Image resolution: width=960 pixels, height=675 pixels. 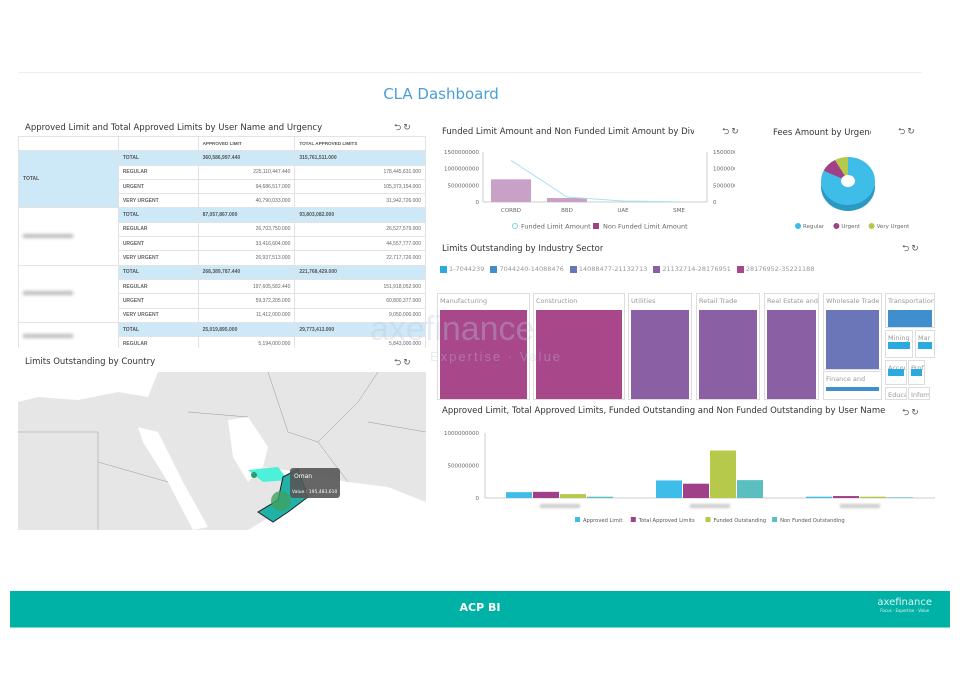 What do you see at coordinates (483, 346) in the screenshot?
I see `treemap-cell: Manufacturing` at bounding box center [483, 346].